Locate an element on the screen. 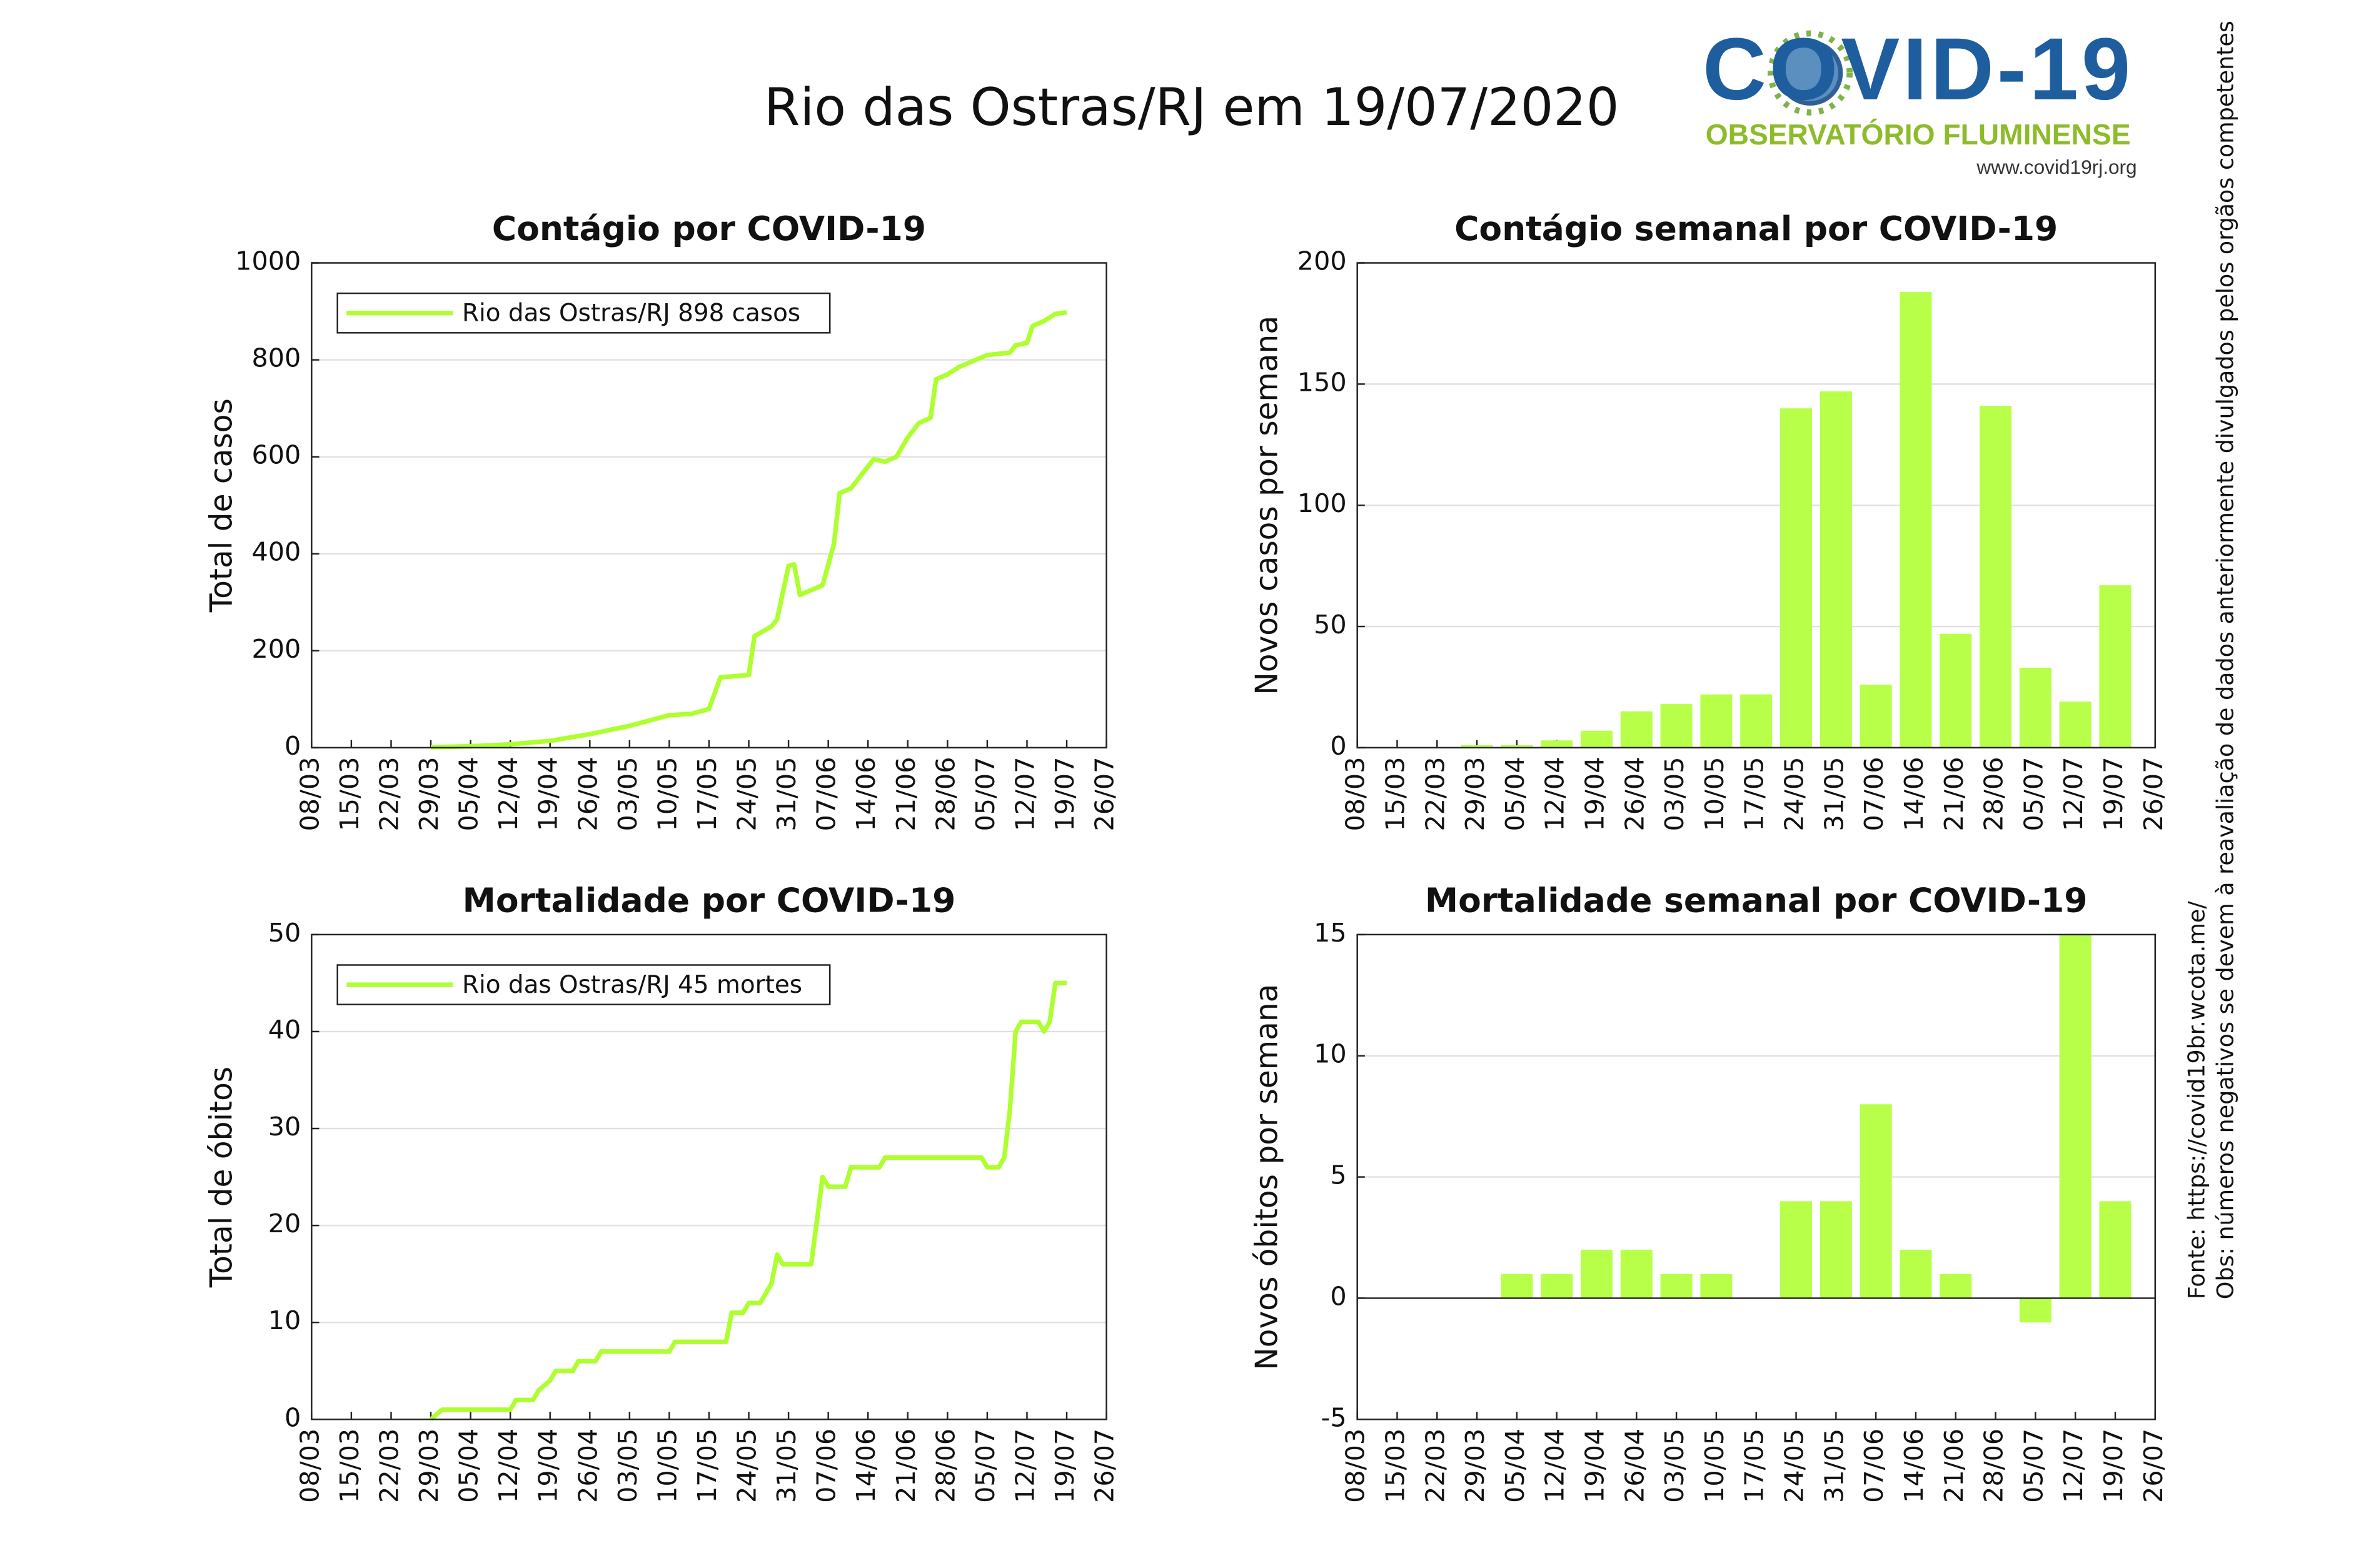  y-tick-label: 10 is located at coordinates (285, 1320).